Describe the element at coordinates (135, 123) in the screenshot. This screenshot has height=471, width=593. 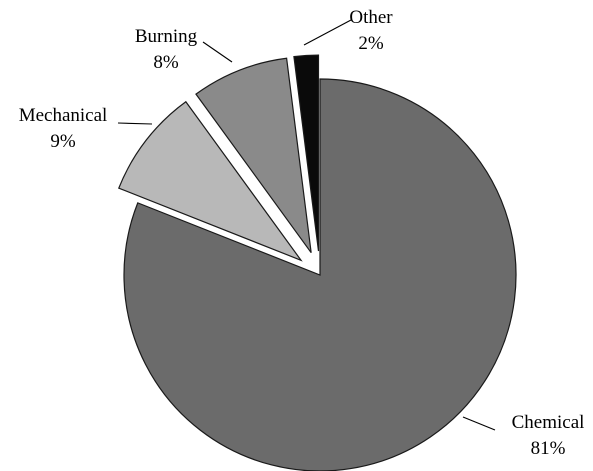
I see `leader-line-mechanical` at that location.